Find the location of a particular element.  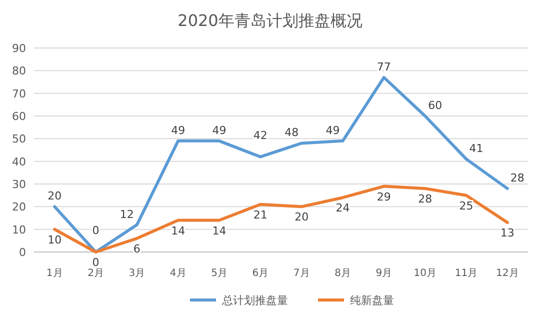

data-label: 29 is located at coordinates (383, 197).